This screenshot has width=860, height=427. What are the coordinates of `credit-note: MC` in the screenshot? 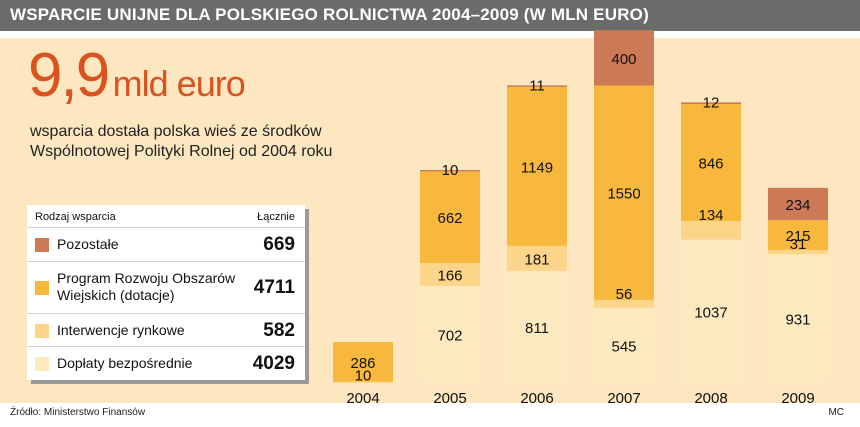 It's located at (836, 412).